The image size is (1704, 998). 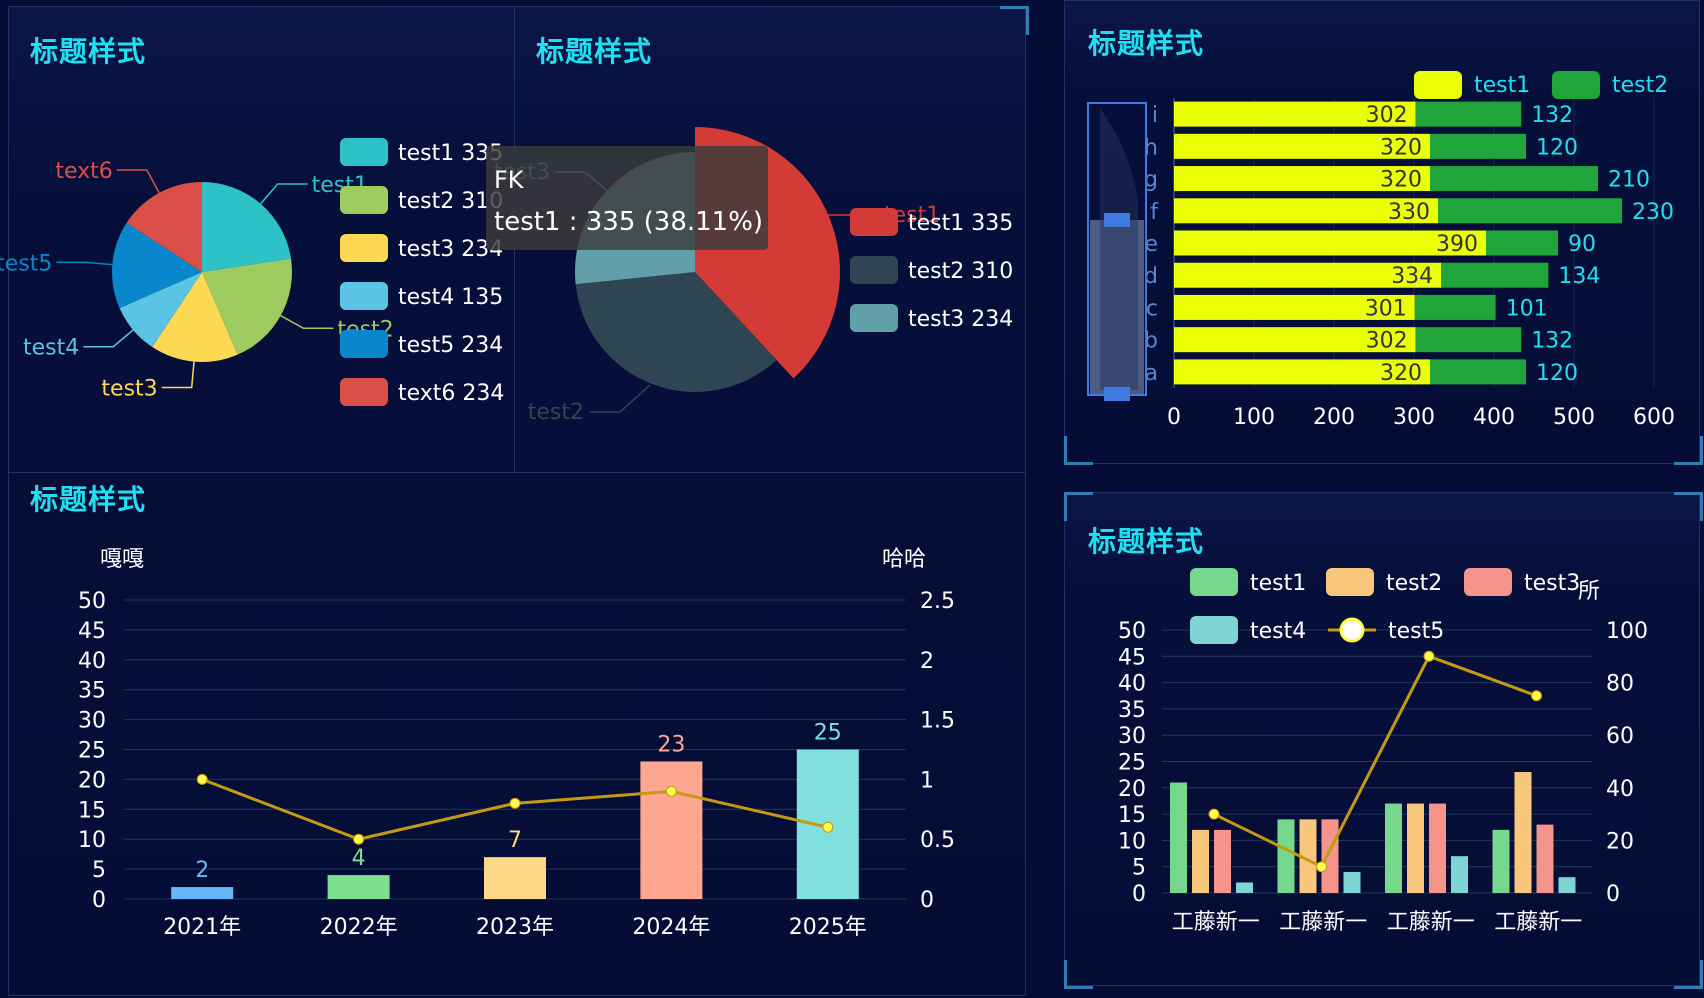 What do you see at coordinates (1620, 789) in the screenshot?
I see `y-tick-right: 40` at bounding box center [1620, 789].